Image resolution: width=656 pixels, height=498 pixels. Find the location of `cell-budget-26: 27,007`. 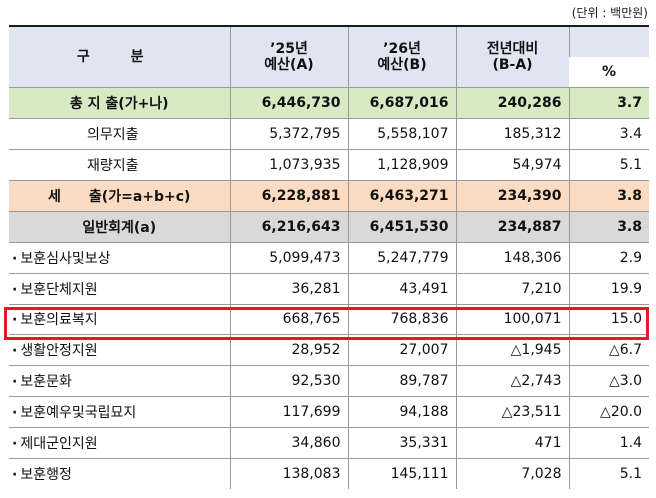

cell-budget-26: 27,007 is located at coordinates (401, 350).